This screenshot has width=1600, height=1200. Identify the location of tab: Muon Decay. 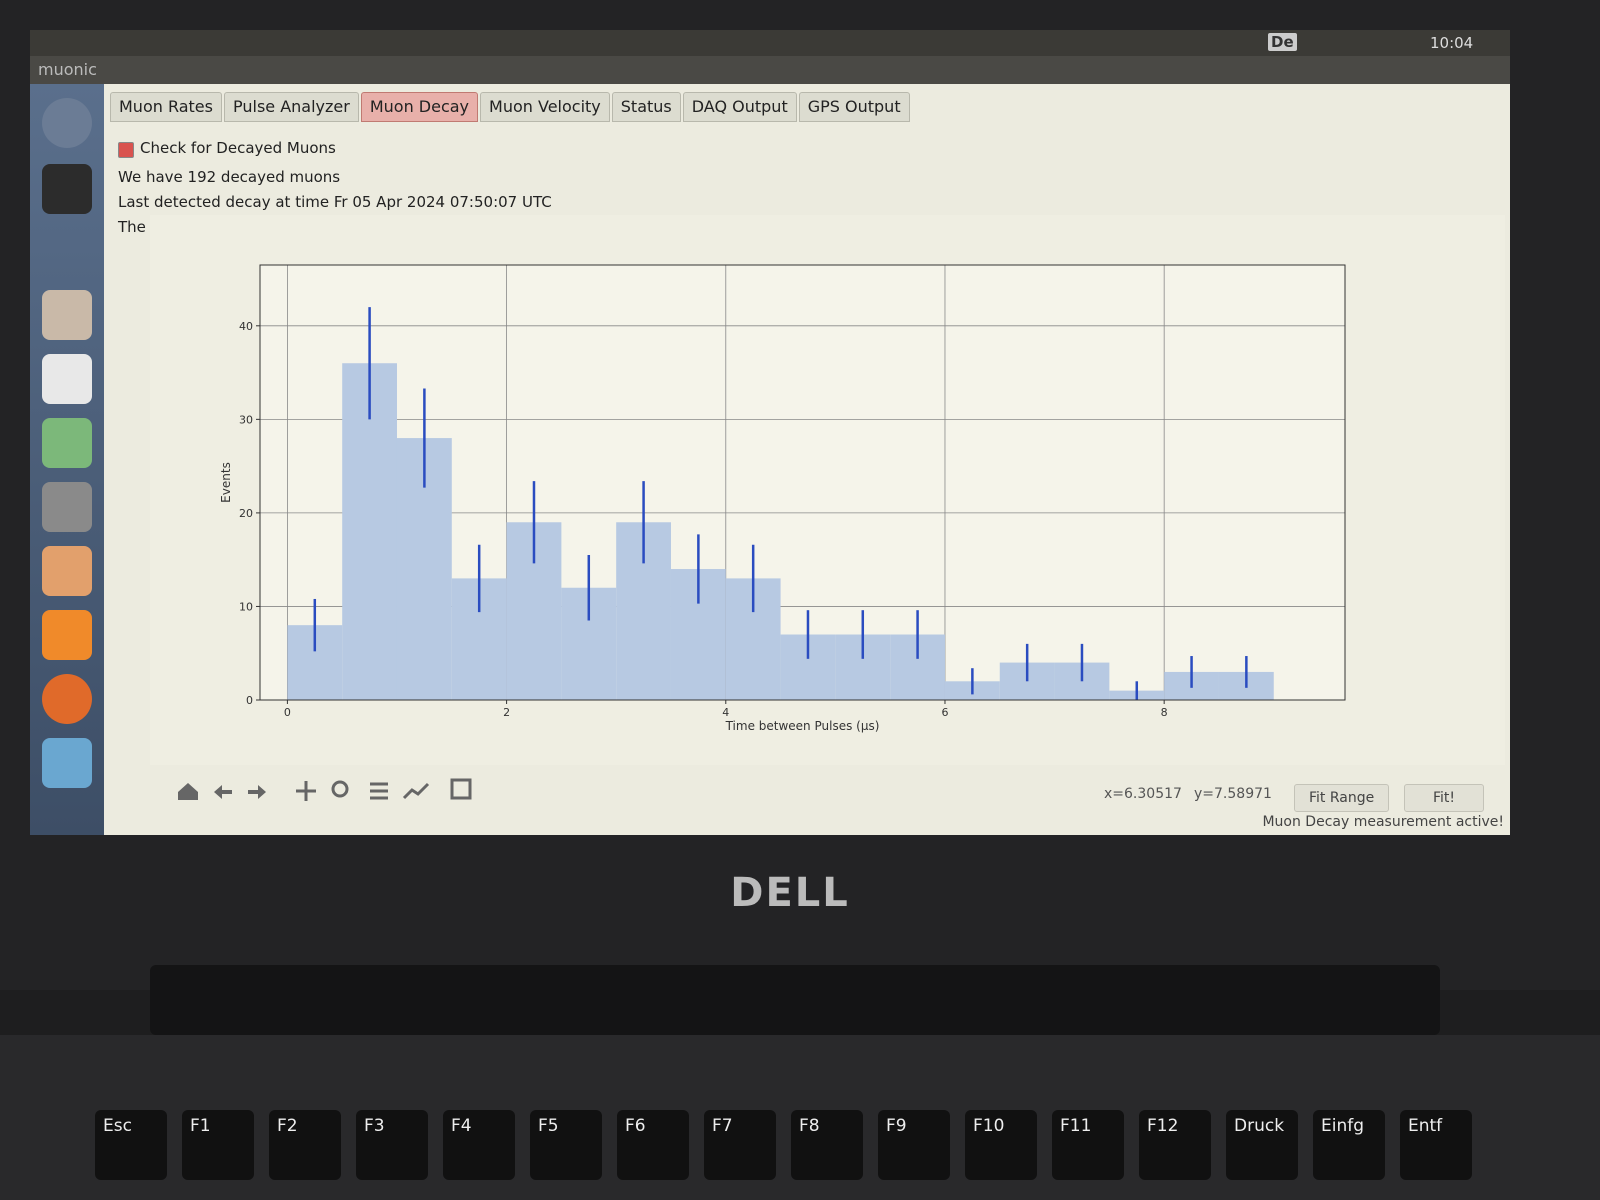
(419, 107).